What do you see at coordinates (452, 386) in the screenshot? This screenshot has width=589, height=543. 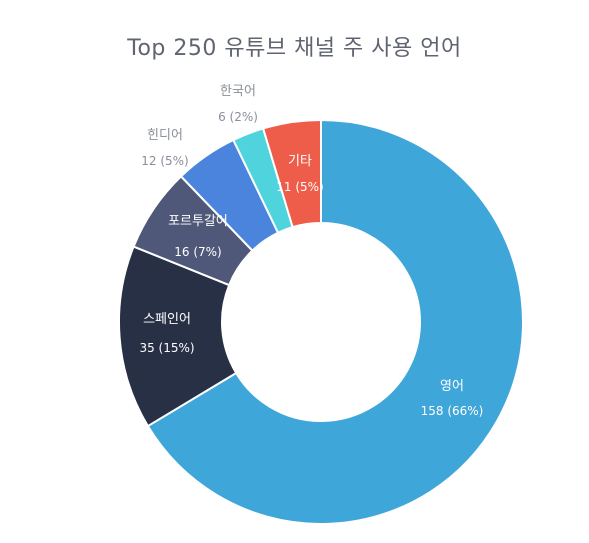 I see `slice-label-0: 영어` at bounding box center [452, 386].